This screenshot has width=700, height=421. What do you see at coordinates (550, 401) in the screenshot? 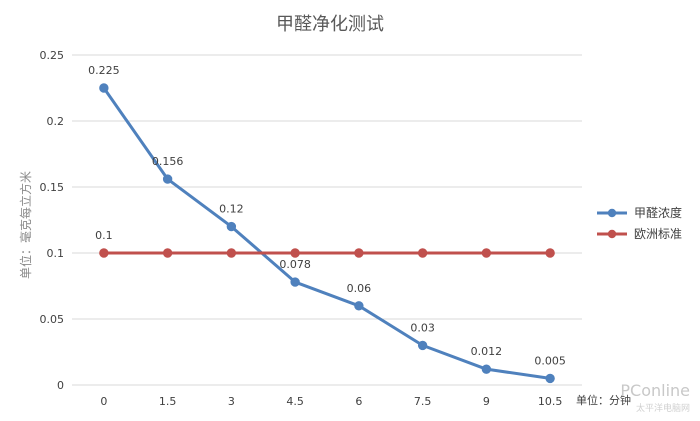
I see `x-tick-label: 10.5` at bounding box center [550, 401].